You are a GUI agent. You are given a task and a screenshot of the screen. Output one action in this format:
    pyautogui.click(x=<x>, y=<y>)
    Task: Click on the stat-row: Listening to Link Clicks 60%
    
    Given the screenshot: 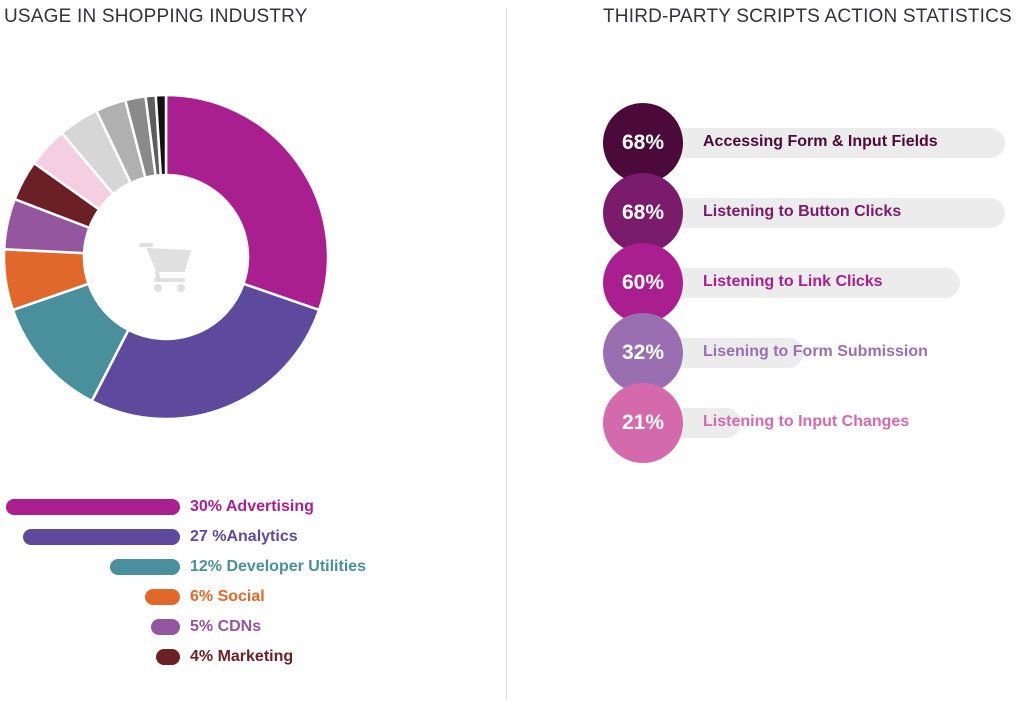 What is the action you would take?
    pyautogui.click(x=804, y=283)
    